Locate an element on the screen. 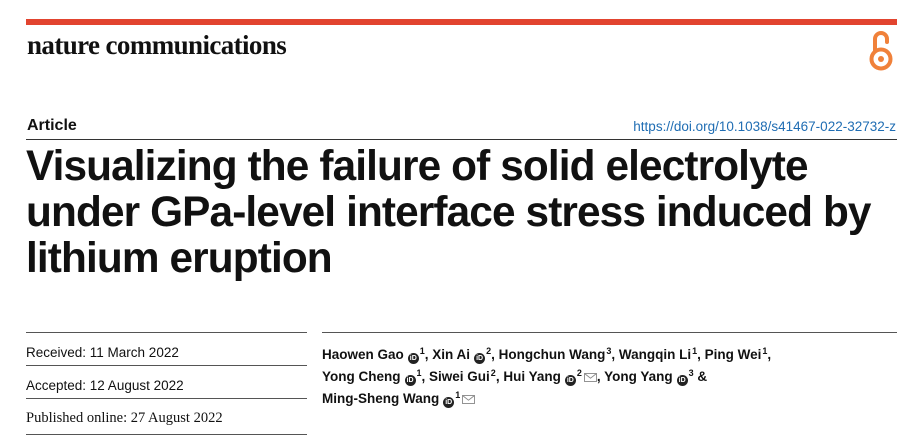 This screenshot has width=924, height=440. published-date: Published online: 27 August 2022 is located at coordinates (166, 414).